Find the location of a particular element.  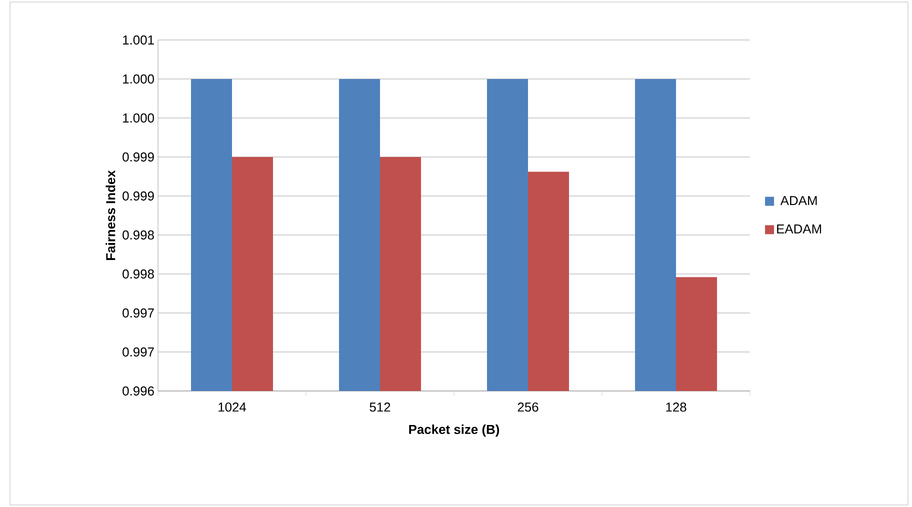

legend-label: EADAM is located at coordinates (799, 229).